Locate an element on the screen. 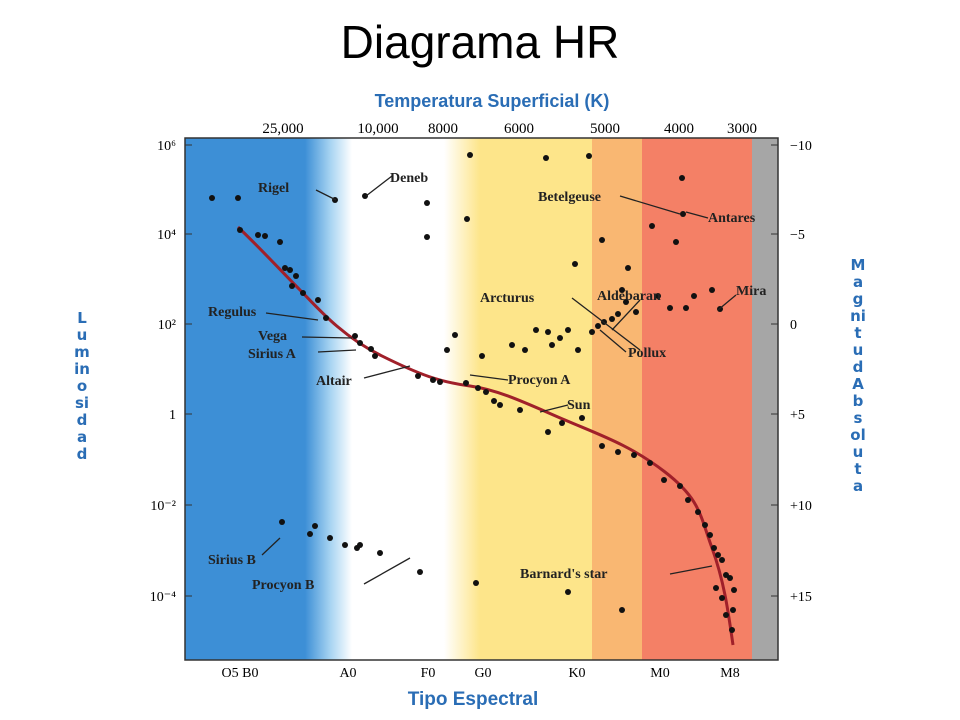 This screenshot has height=720, width=960. star-label: Arcturus is located at coordinates (507, 298).